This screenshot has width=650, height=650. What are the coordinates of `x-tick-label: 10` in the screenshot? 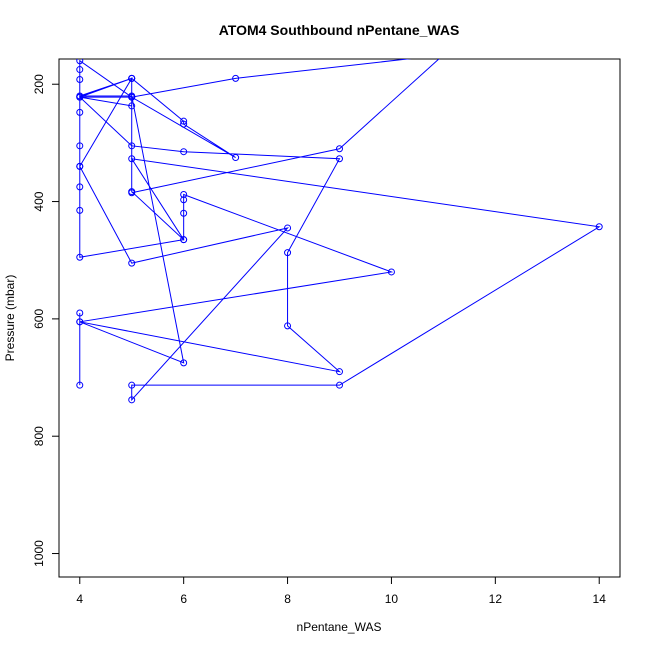 It's located at (392, 599).